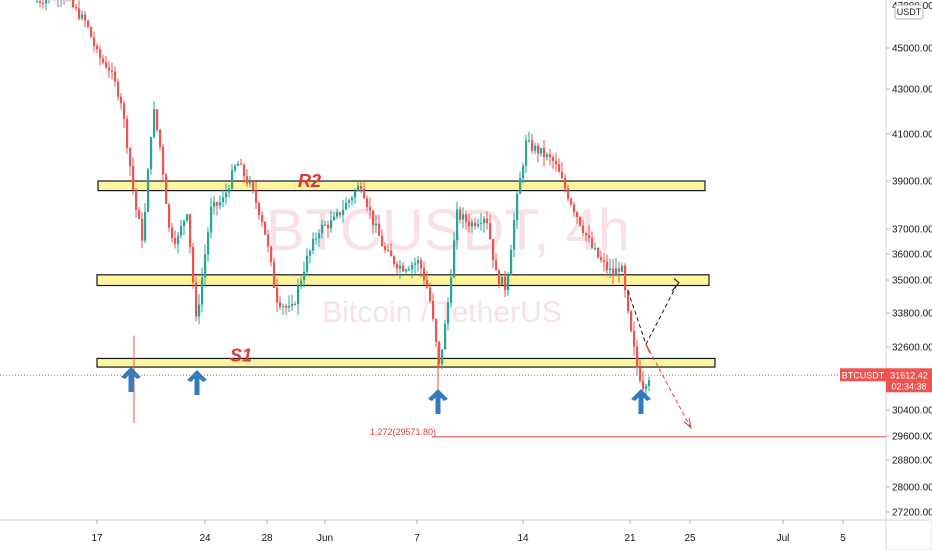 The height and width of the screenshot is (550, 932). I want to click on x-tick-label: Jul, so click(783, 538).